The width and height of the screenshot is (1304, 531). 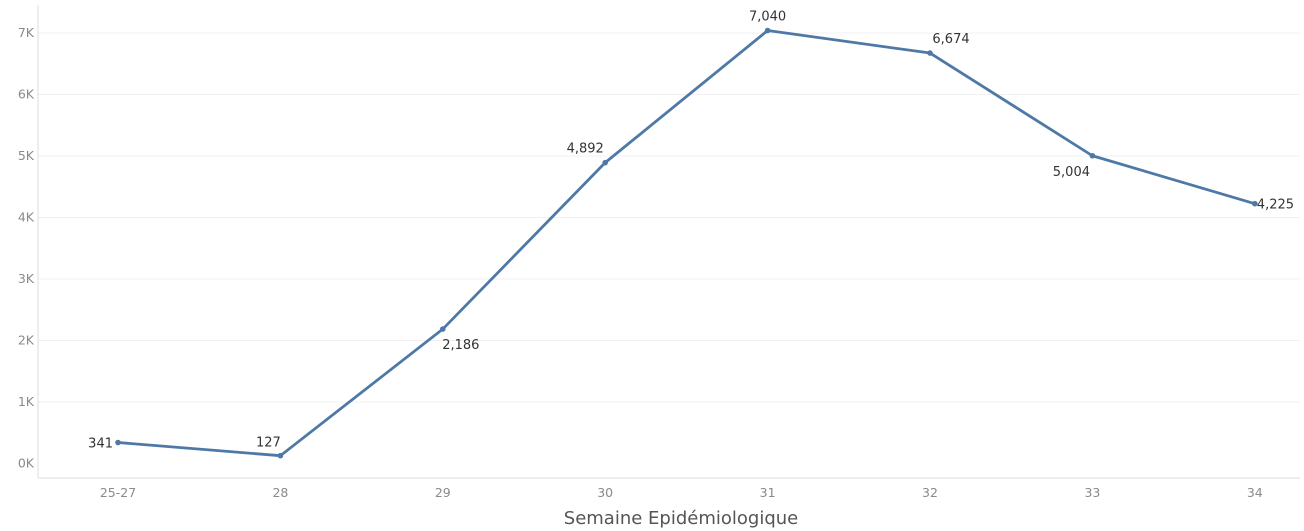 I want to click on x-tick-label: 28, so click(x=280, y=492).